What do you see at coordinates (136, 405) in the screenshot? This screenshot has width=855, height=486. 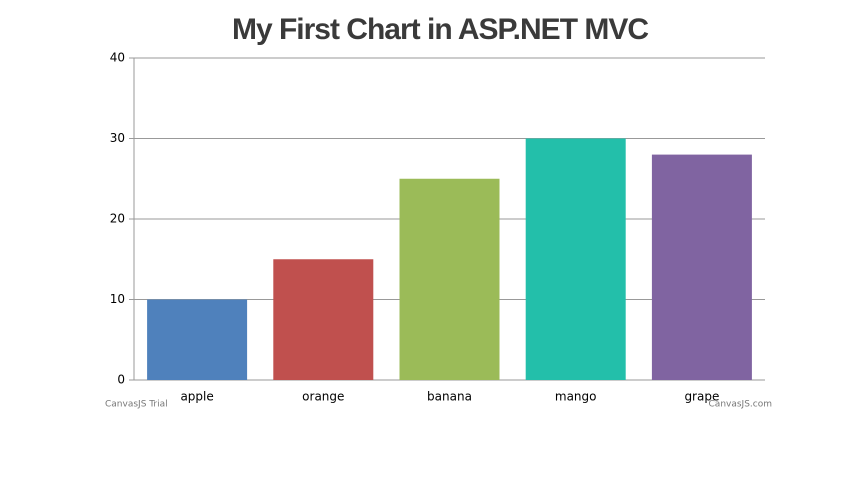 I see `watermark: CanvasJS Trial` at bounding box center [136, 405].